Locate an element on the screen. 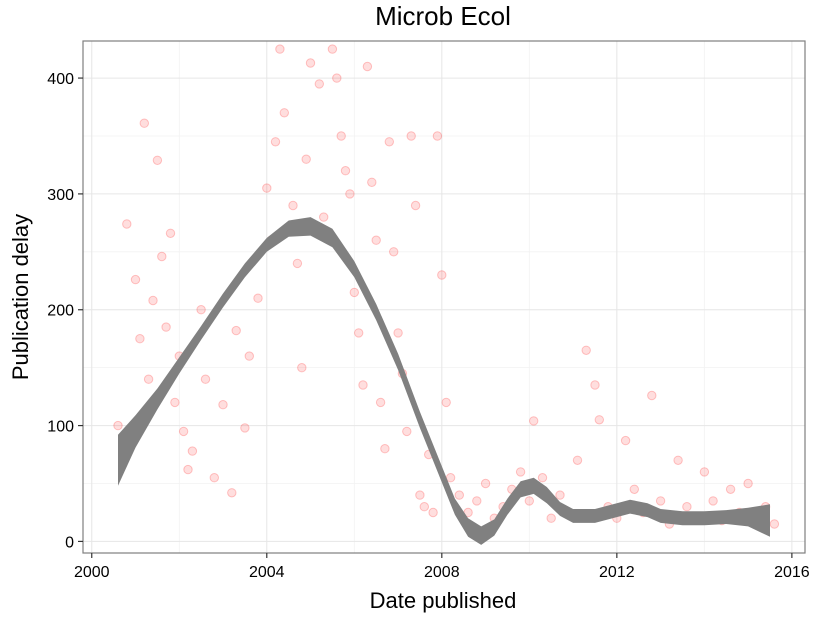 The image size is (825, 618). chart-title: Microb Ecol is located at coordinates (443, 16).